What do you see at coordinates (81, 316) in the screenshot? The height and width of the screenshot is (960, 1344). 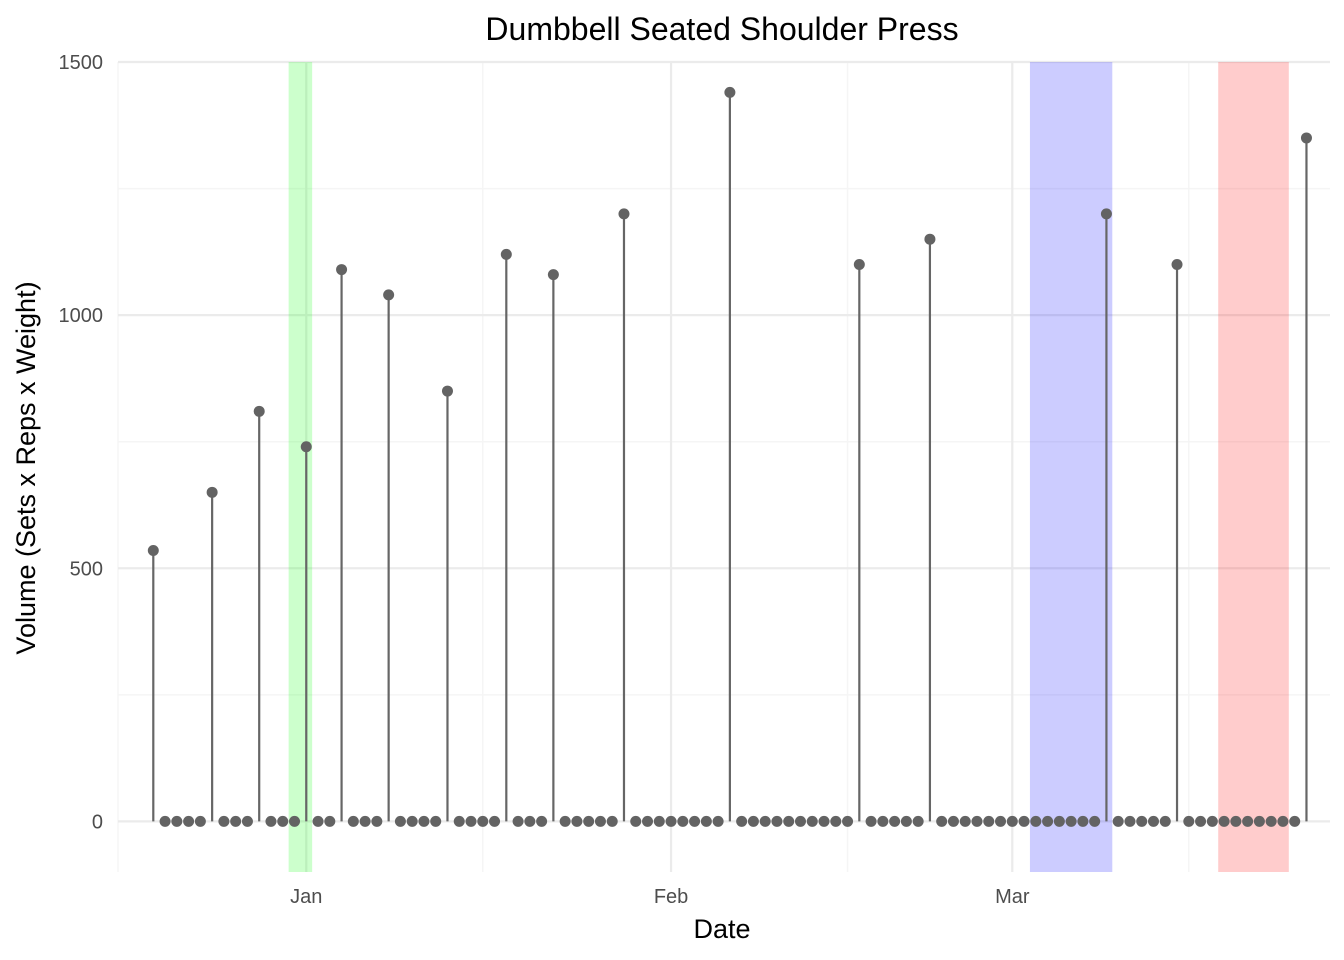 I see `y-tick-label: 1000` at bounding box center [81, 316].